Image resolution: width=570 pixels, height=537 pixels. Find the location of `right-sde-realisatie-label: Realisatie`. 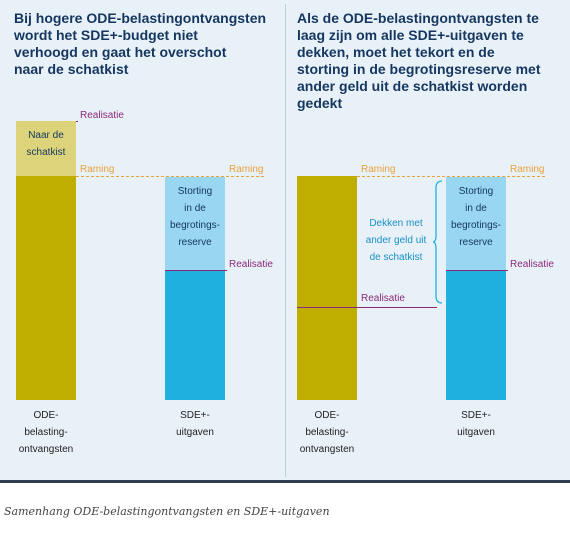

right-sde-realisatie-label: Realisatie is located at coordinates (532, 264).